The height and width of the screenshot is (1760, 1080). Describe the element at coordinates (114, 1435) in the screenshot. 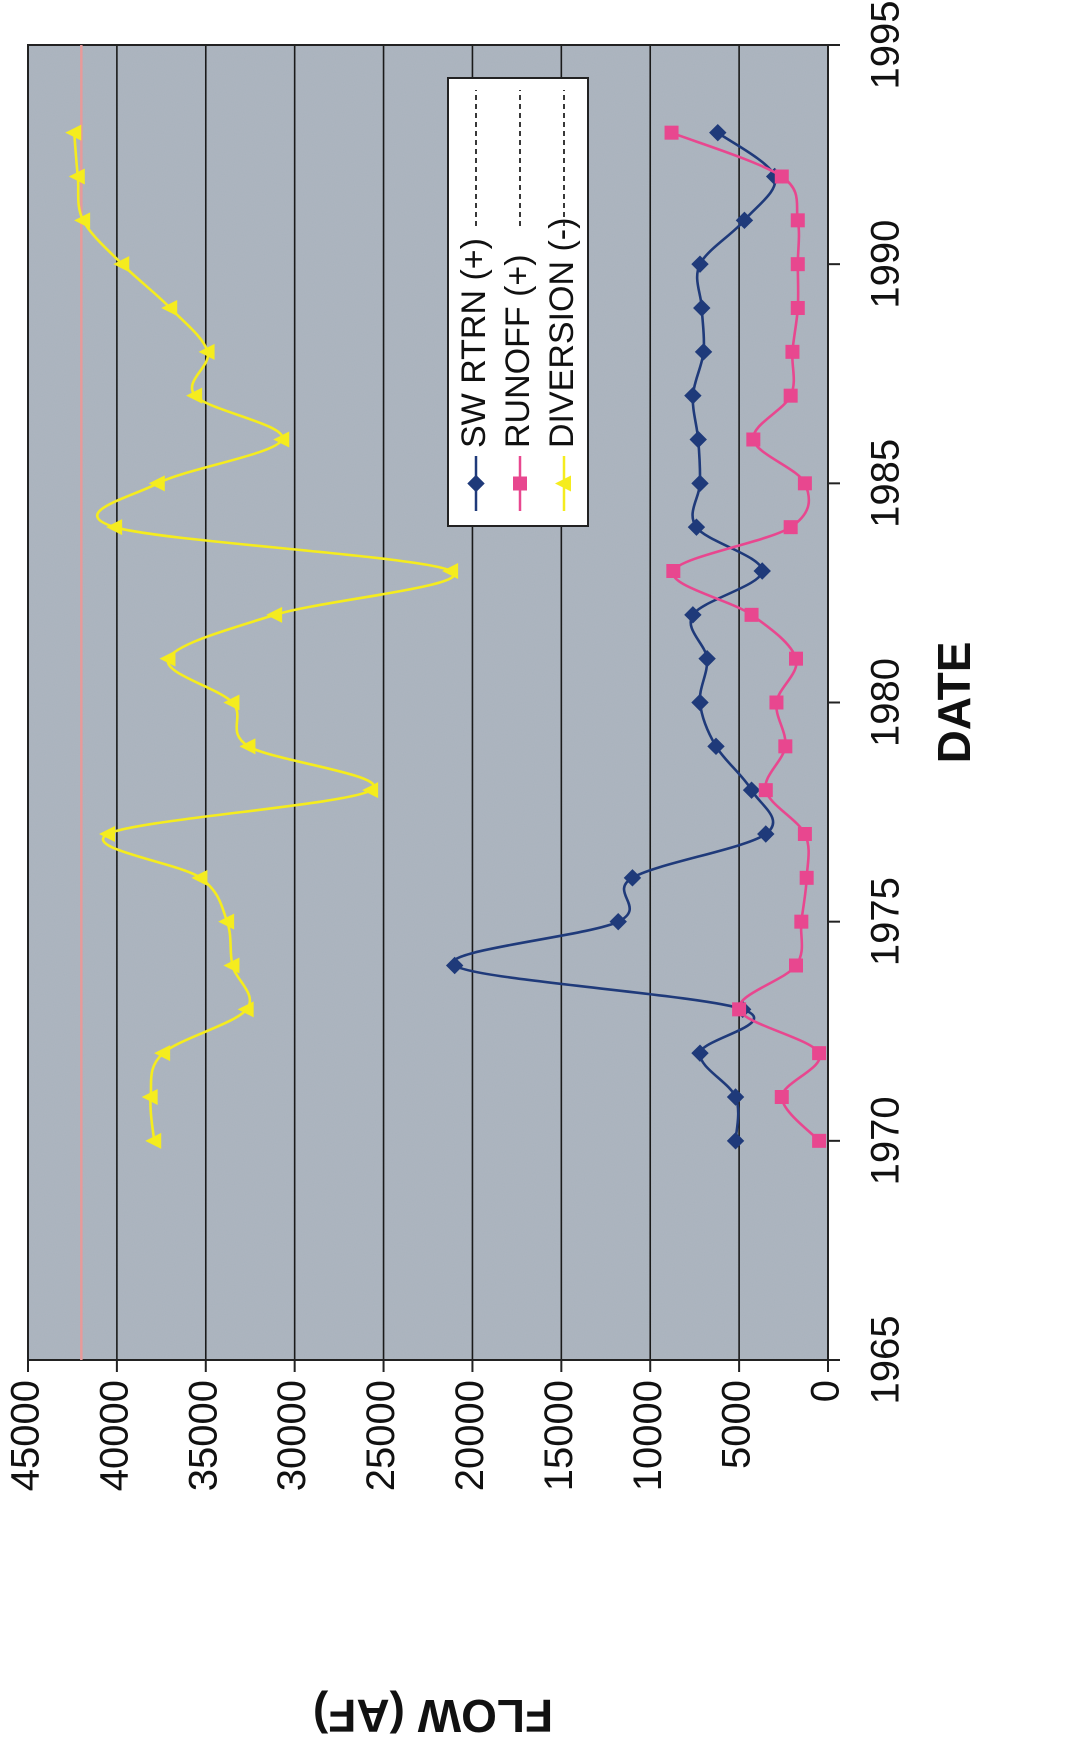

I see `y-tick-label-40000: 40000` at that location.